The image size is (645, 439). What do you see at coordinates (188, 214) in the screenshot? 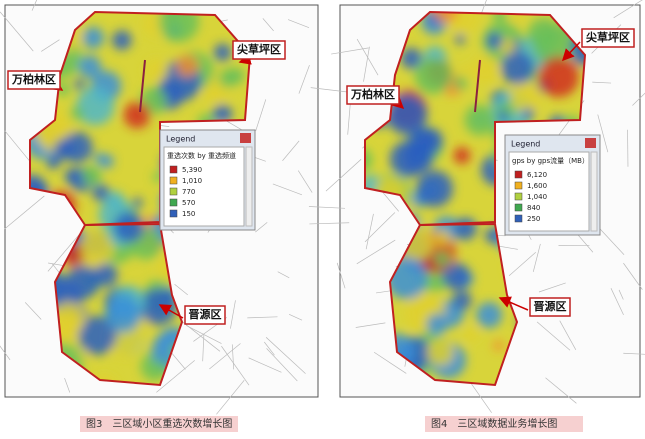
I see `legend-value: 150` at bounding box center [188, 214].